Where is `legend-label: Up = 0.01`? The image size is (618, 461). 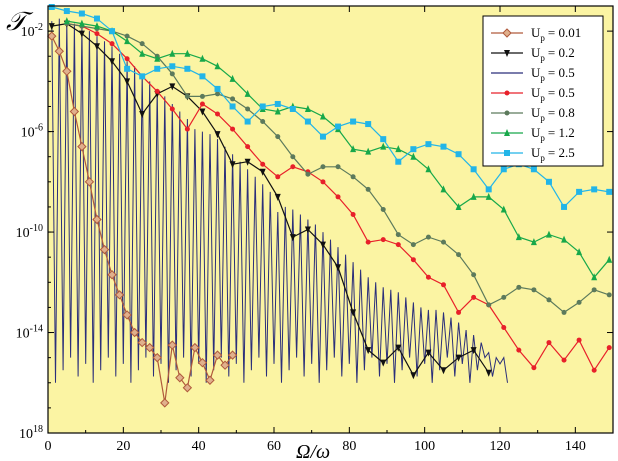
legend-label: Up = 0.01 is located at coordinates (556, 34).